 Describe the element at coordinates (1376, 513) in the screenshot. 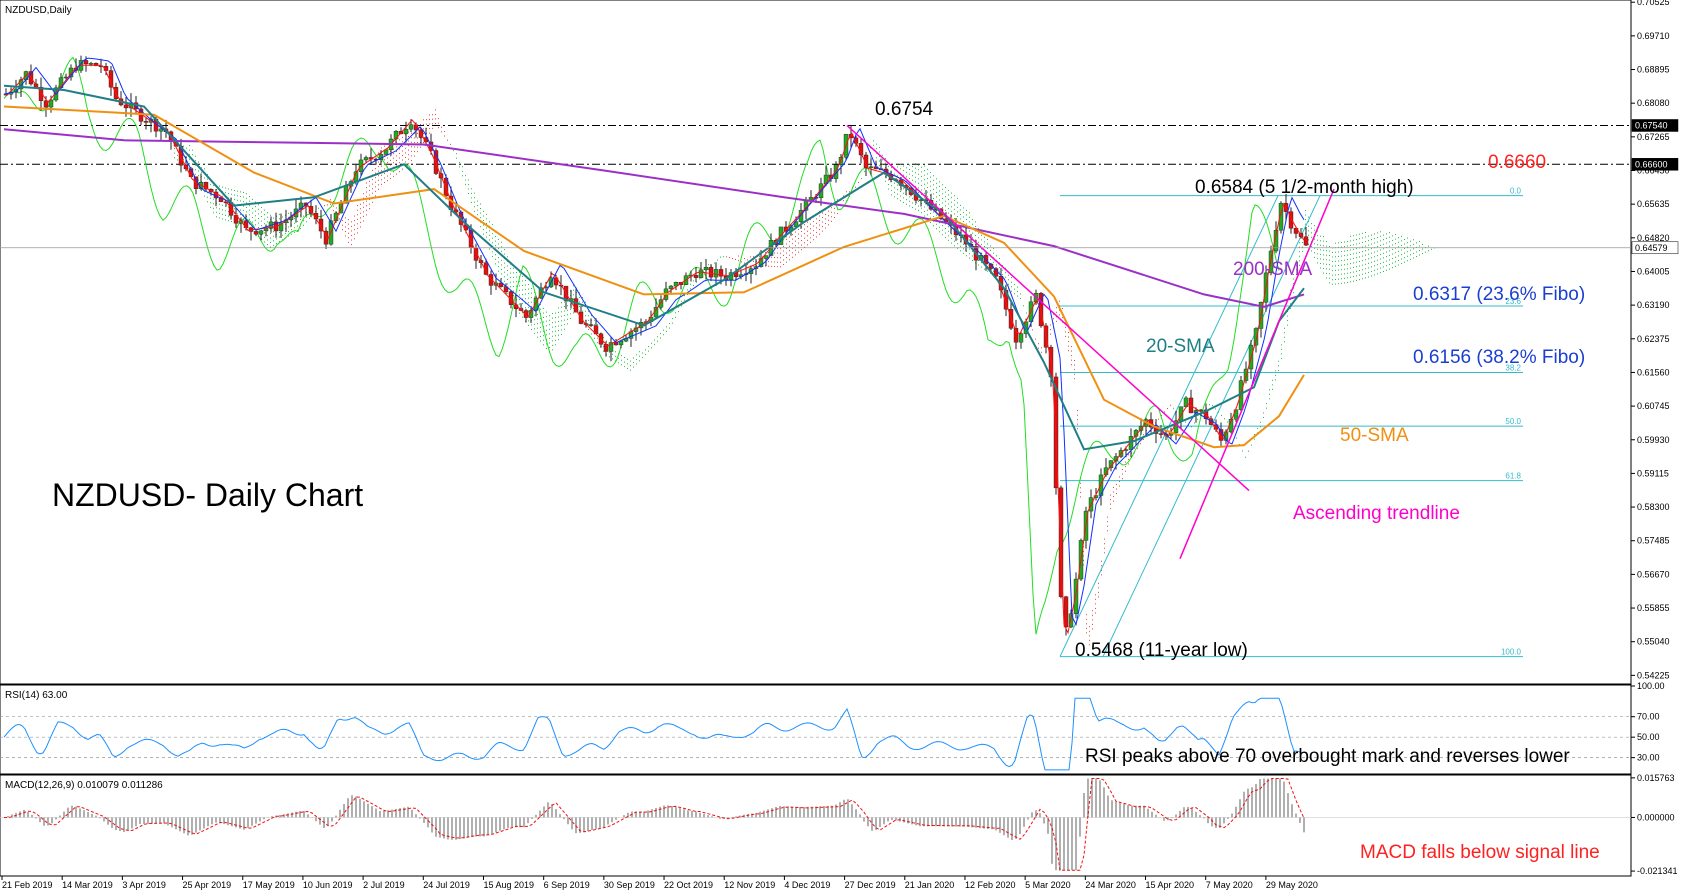

I see `annotation-trendline: Ascending trendline` at that location.